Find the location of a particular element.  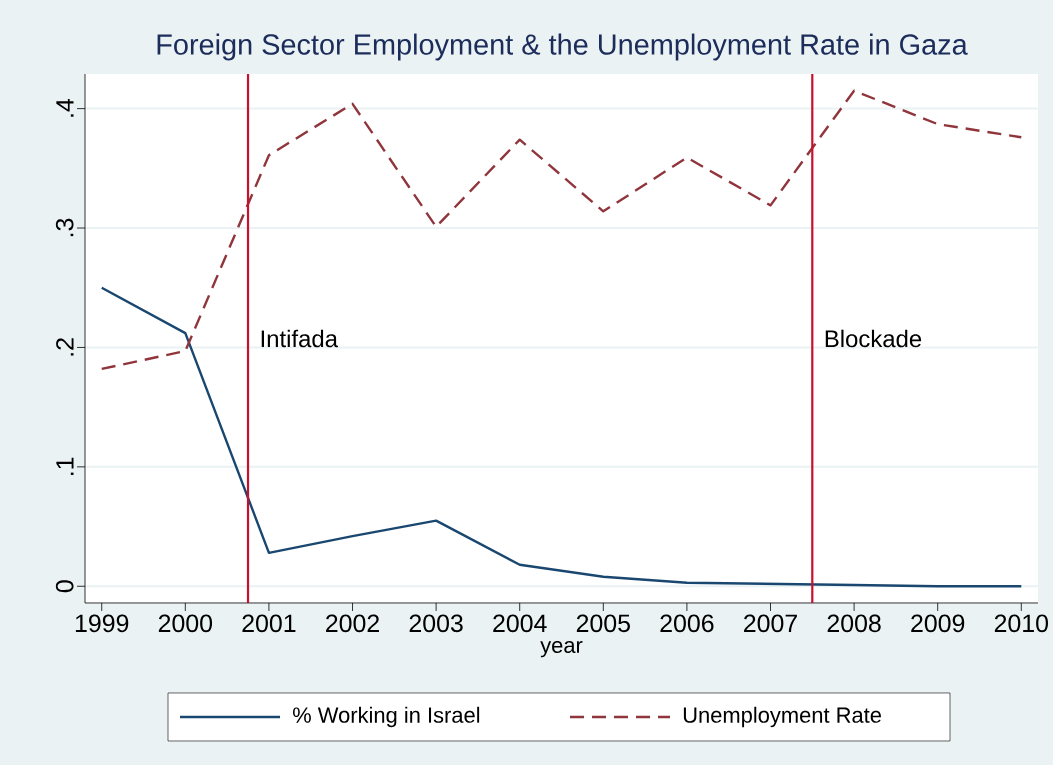

x-tick-label: 2008 is located at coordinates (854, 623).